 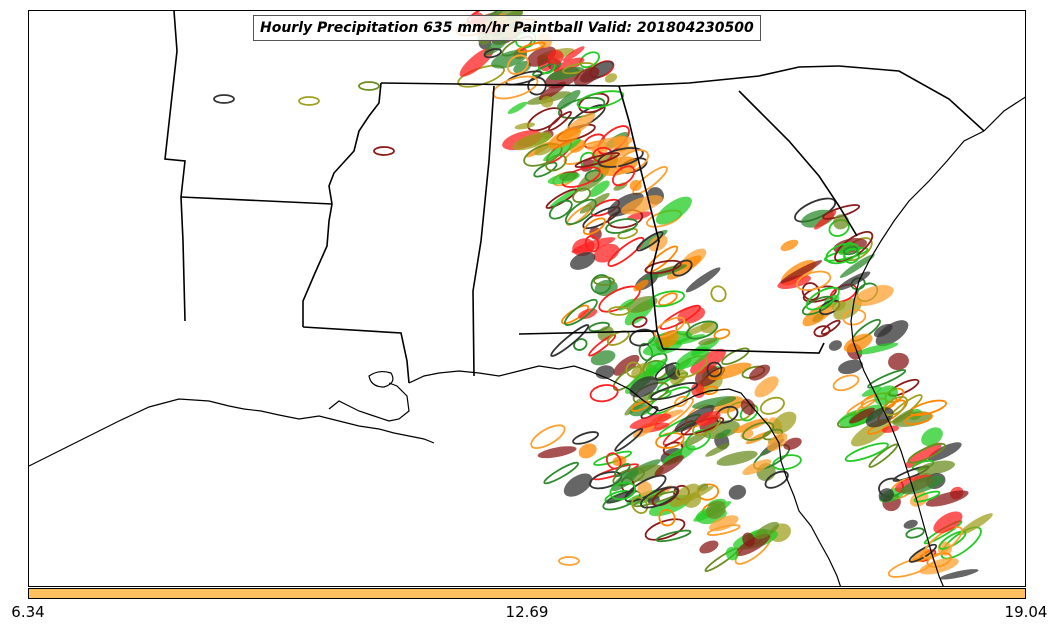 What do you see at coordinates (369, 402) in the screenshot?
I see `coast-louisiana-delta` at bounding box center [369, 402].